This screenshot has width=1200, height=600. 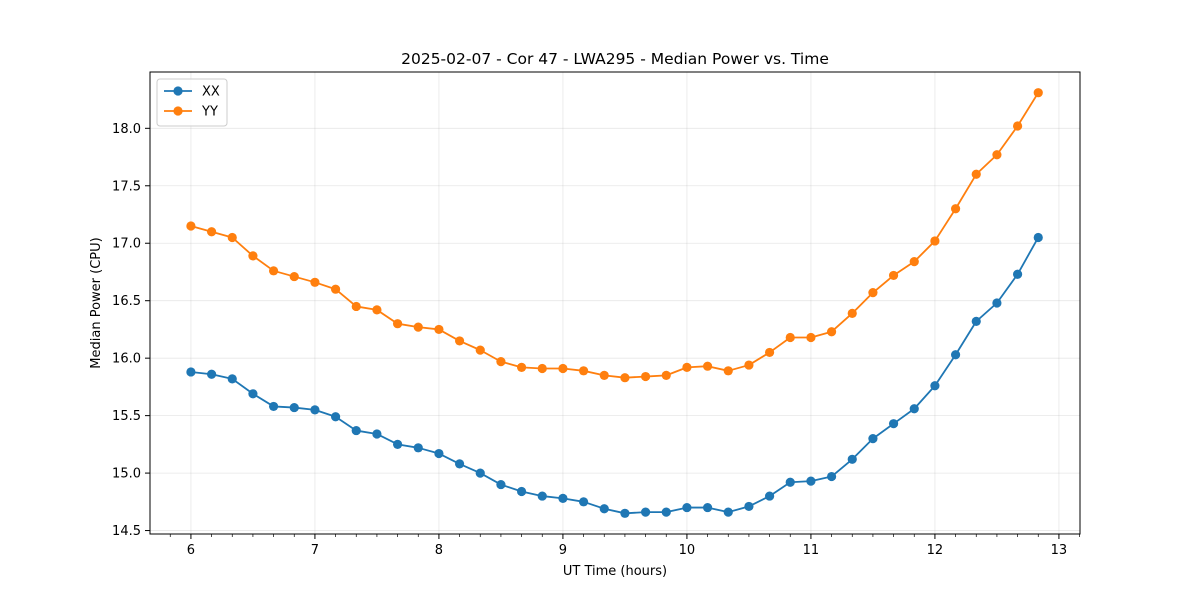 What do you see at coordinates (126, 359) in the screenshot?
I see `y-tick-label: 16.0` at bounding box center [126, 359].